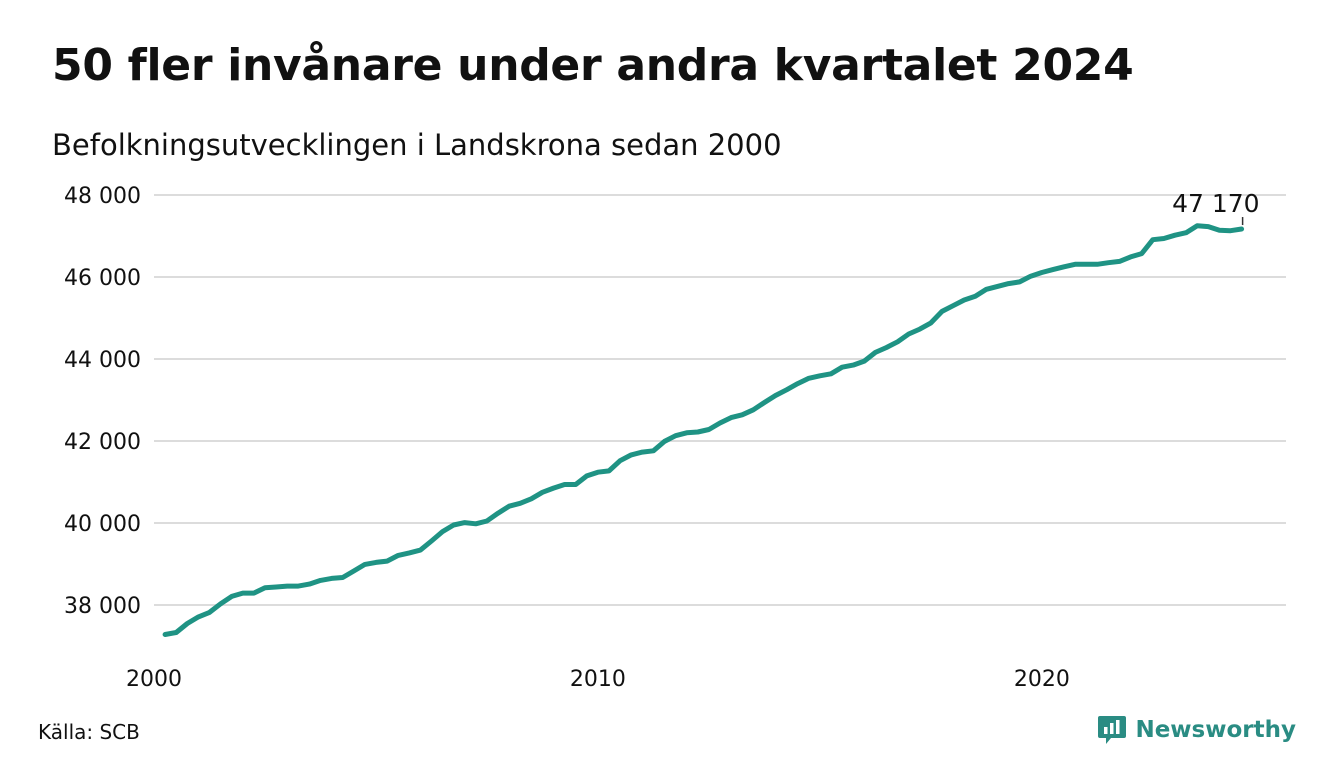  I want to click on brand-name: Newsworthy, so click(1215, 730).